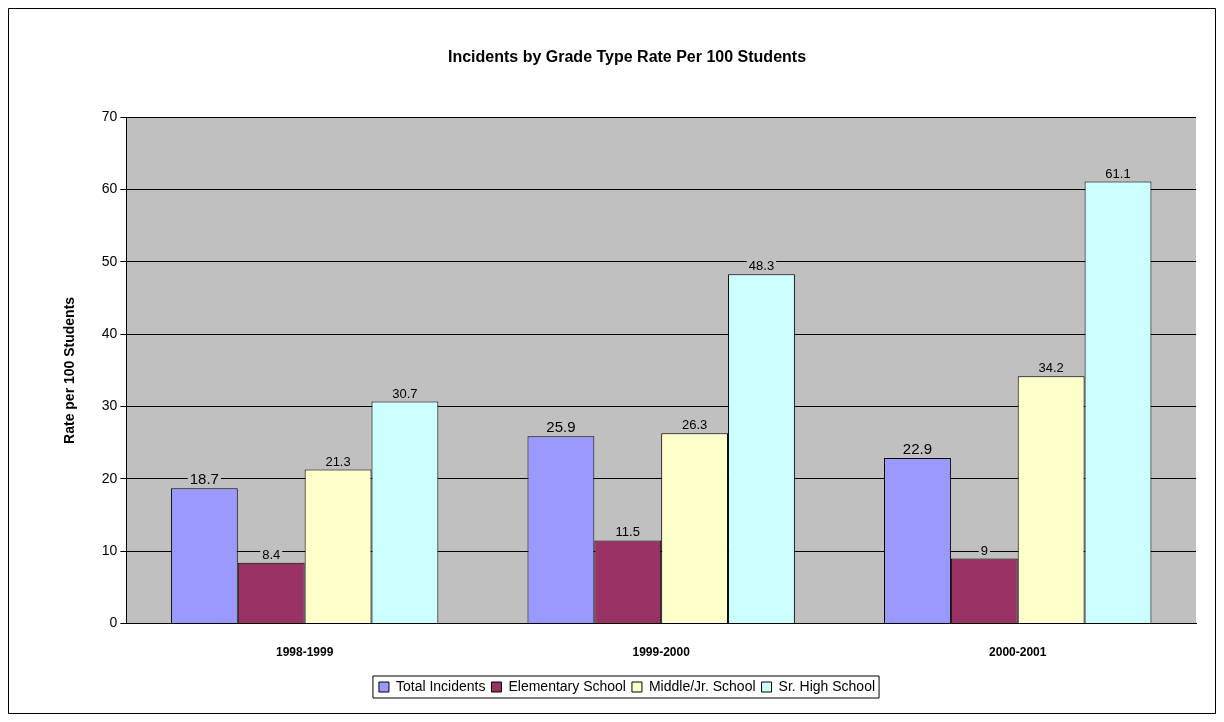 Image resolution: width=1224 pixels, height=722 pixels. I want to click on chart-title: Incidents by Grade Type Rate Per 100 Students, so click(627, 57).